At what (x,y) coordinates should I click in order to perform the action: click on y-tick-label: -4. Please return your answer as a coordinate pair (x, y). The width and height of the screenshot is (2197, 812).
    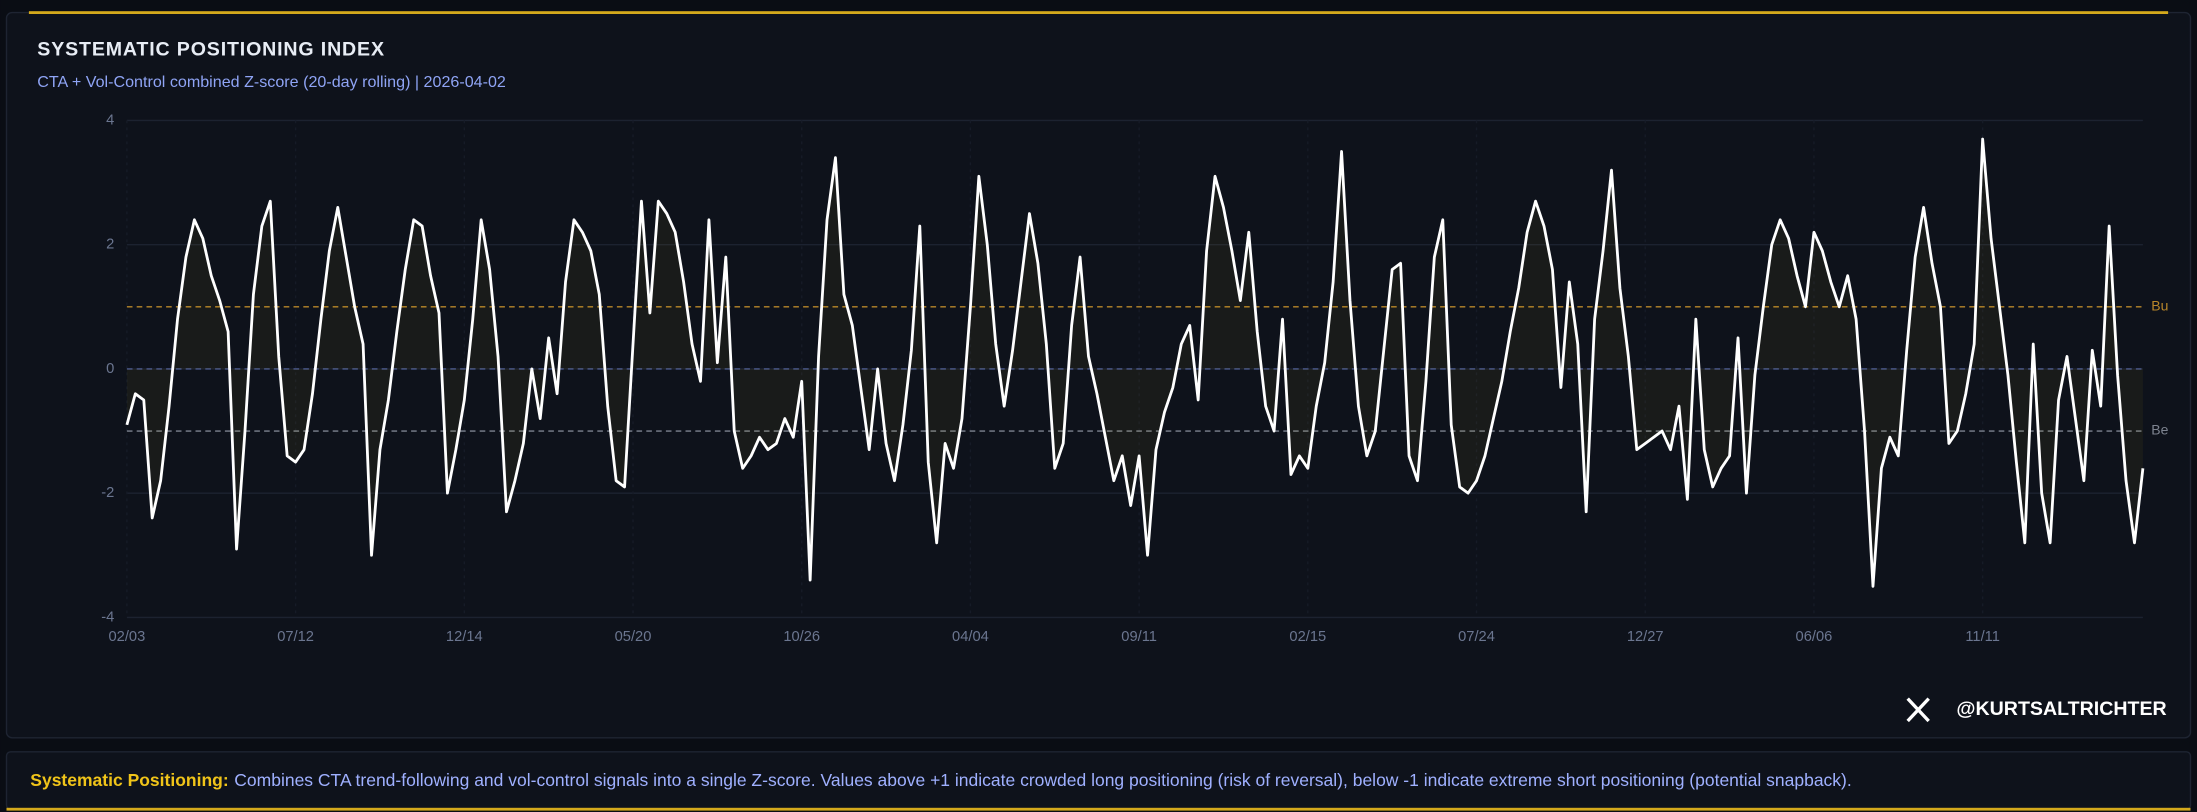
    Looking at the image, I should click on (107, 617).